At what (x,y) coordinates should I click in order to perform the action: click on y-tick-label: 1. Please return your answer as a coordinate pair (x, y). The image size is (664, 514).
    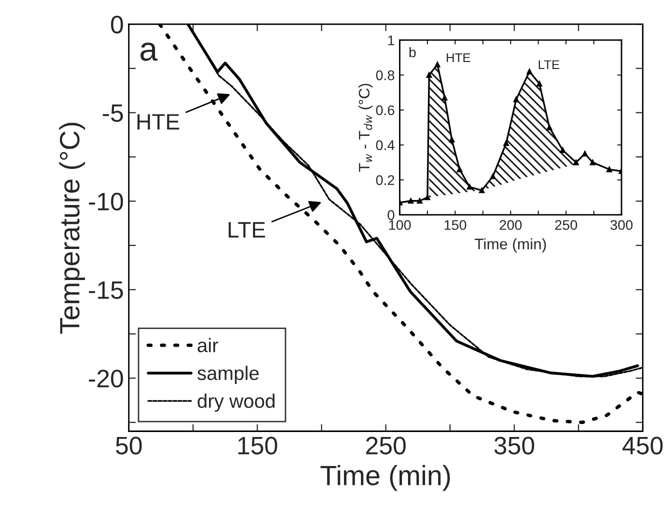
    Looking at the image, I should click on (391, 41).